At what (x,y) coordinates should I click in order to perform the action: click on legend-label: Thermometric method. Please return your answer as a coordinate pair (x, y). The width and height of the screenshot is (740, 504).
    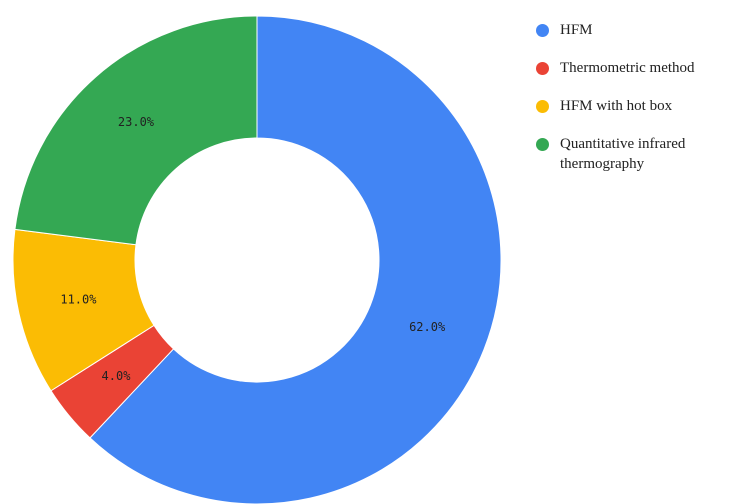
    Looking at the image, I should click on (627, 68).